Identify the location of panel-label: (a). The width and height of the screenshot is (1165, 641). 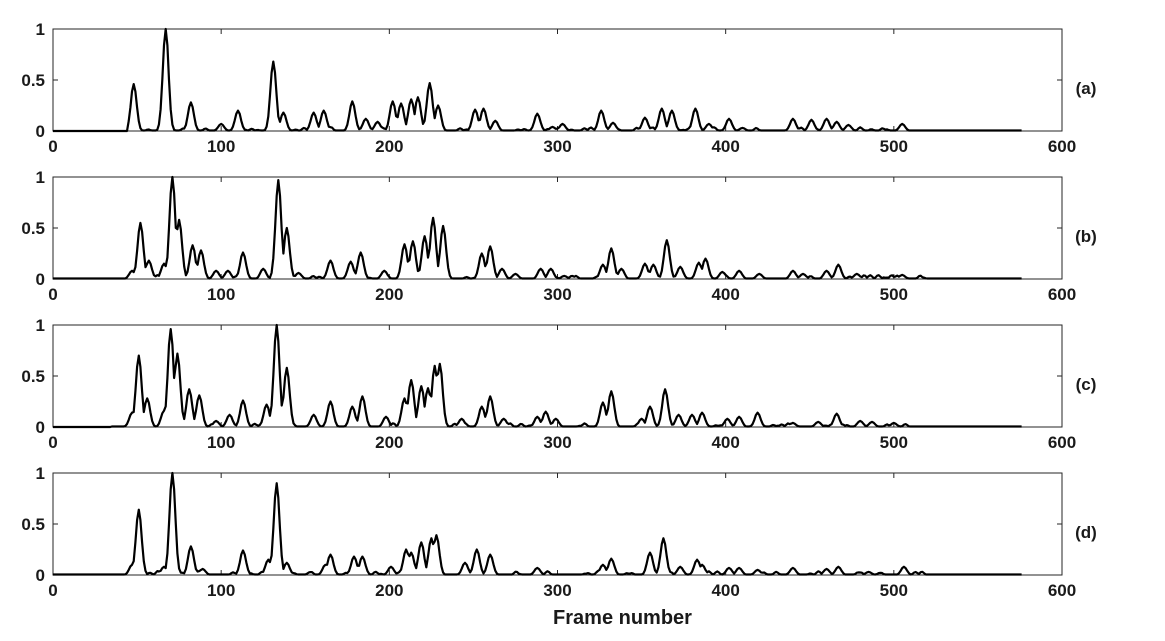
(1086, 88).